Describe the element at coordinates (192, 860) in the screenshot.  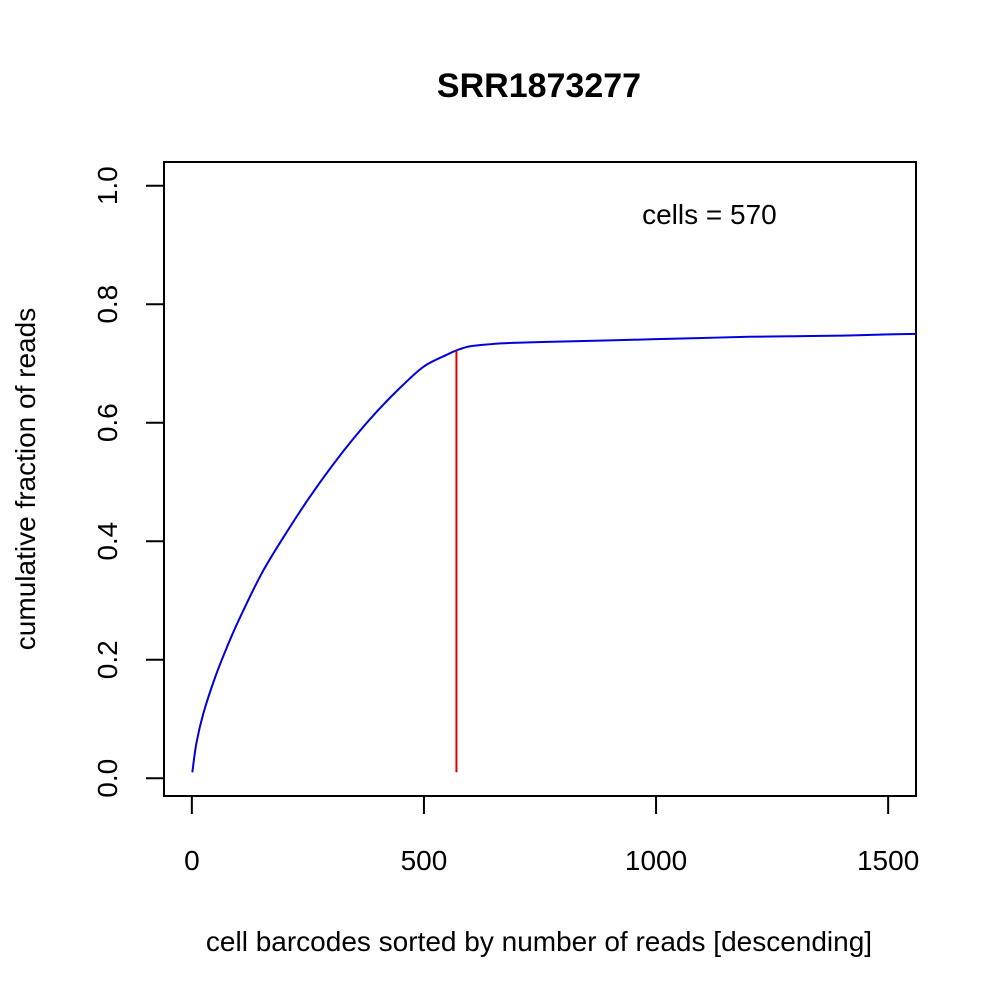
I see `x-tick-label: 0` at that location.